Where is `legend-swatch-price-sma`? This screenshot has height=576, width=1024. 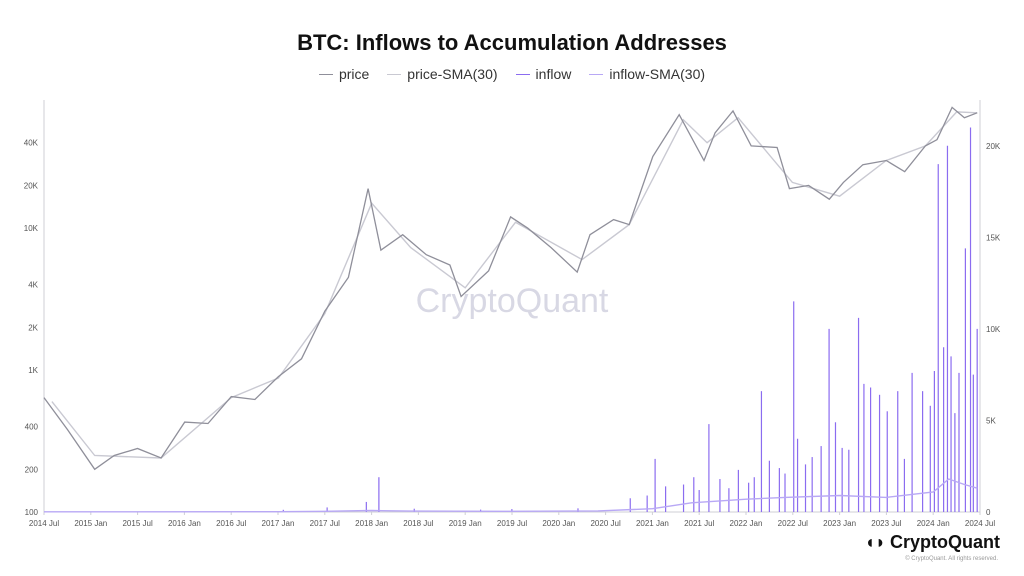
legend-swatch-price-sma is located at coordinates (394, 74).